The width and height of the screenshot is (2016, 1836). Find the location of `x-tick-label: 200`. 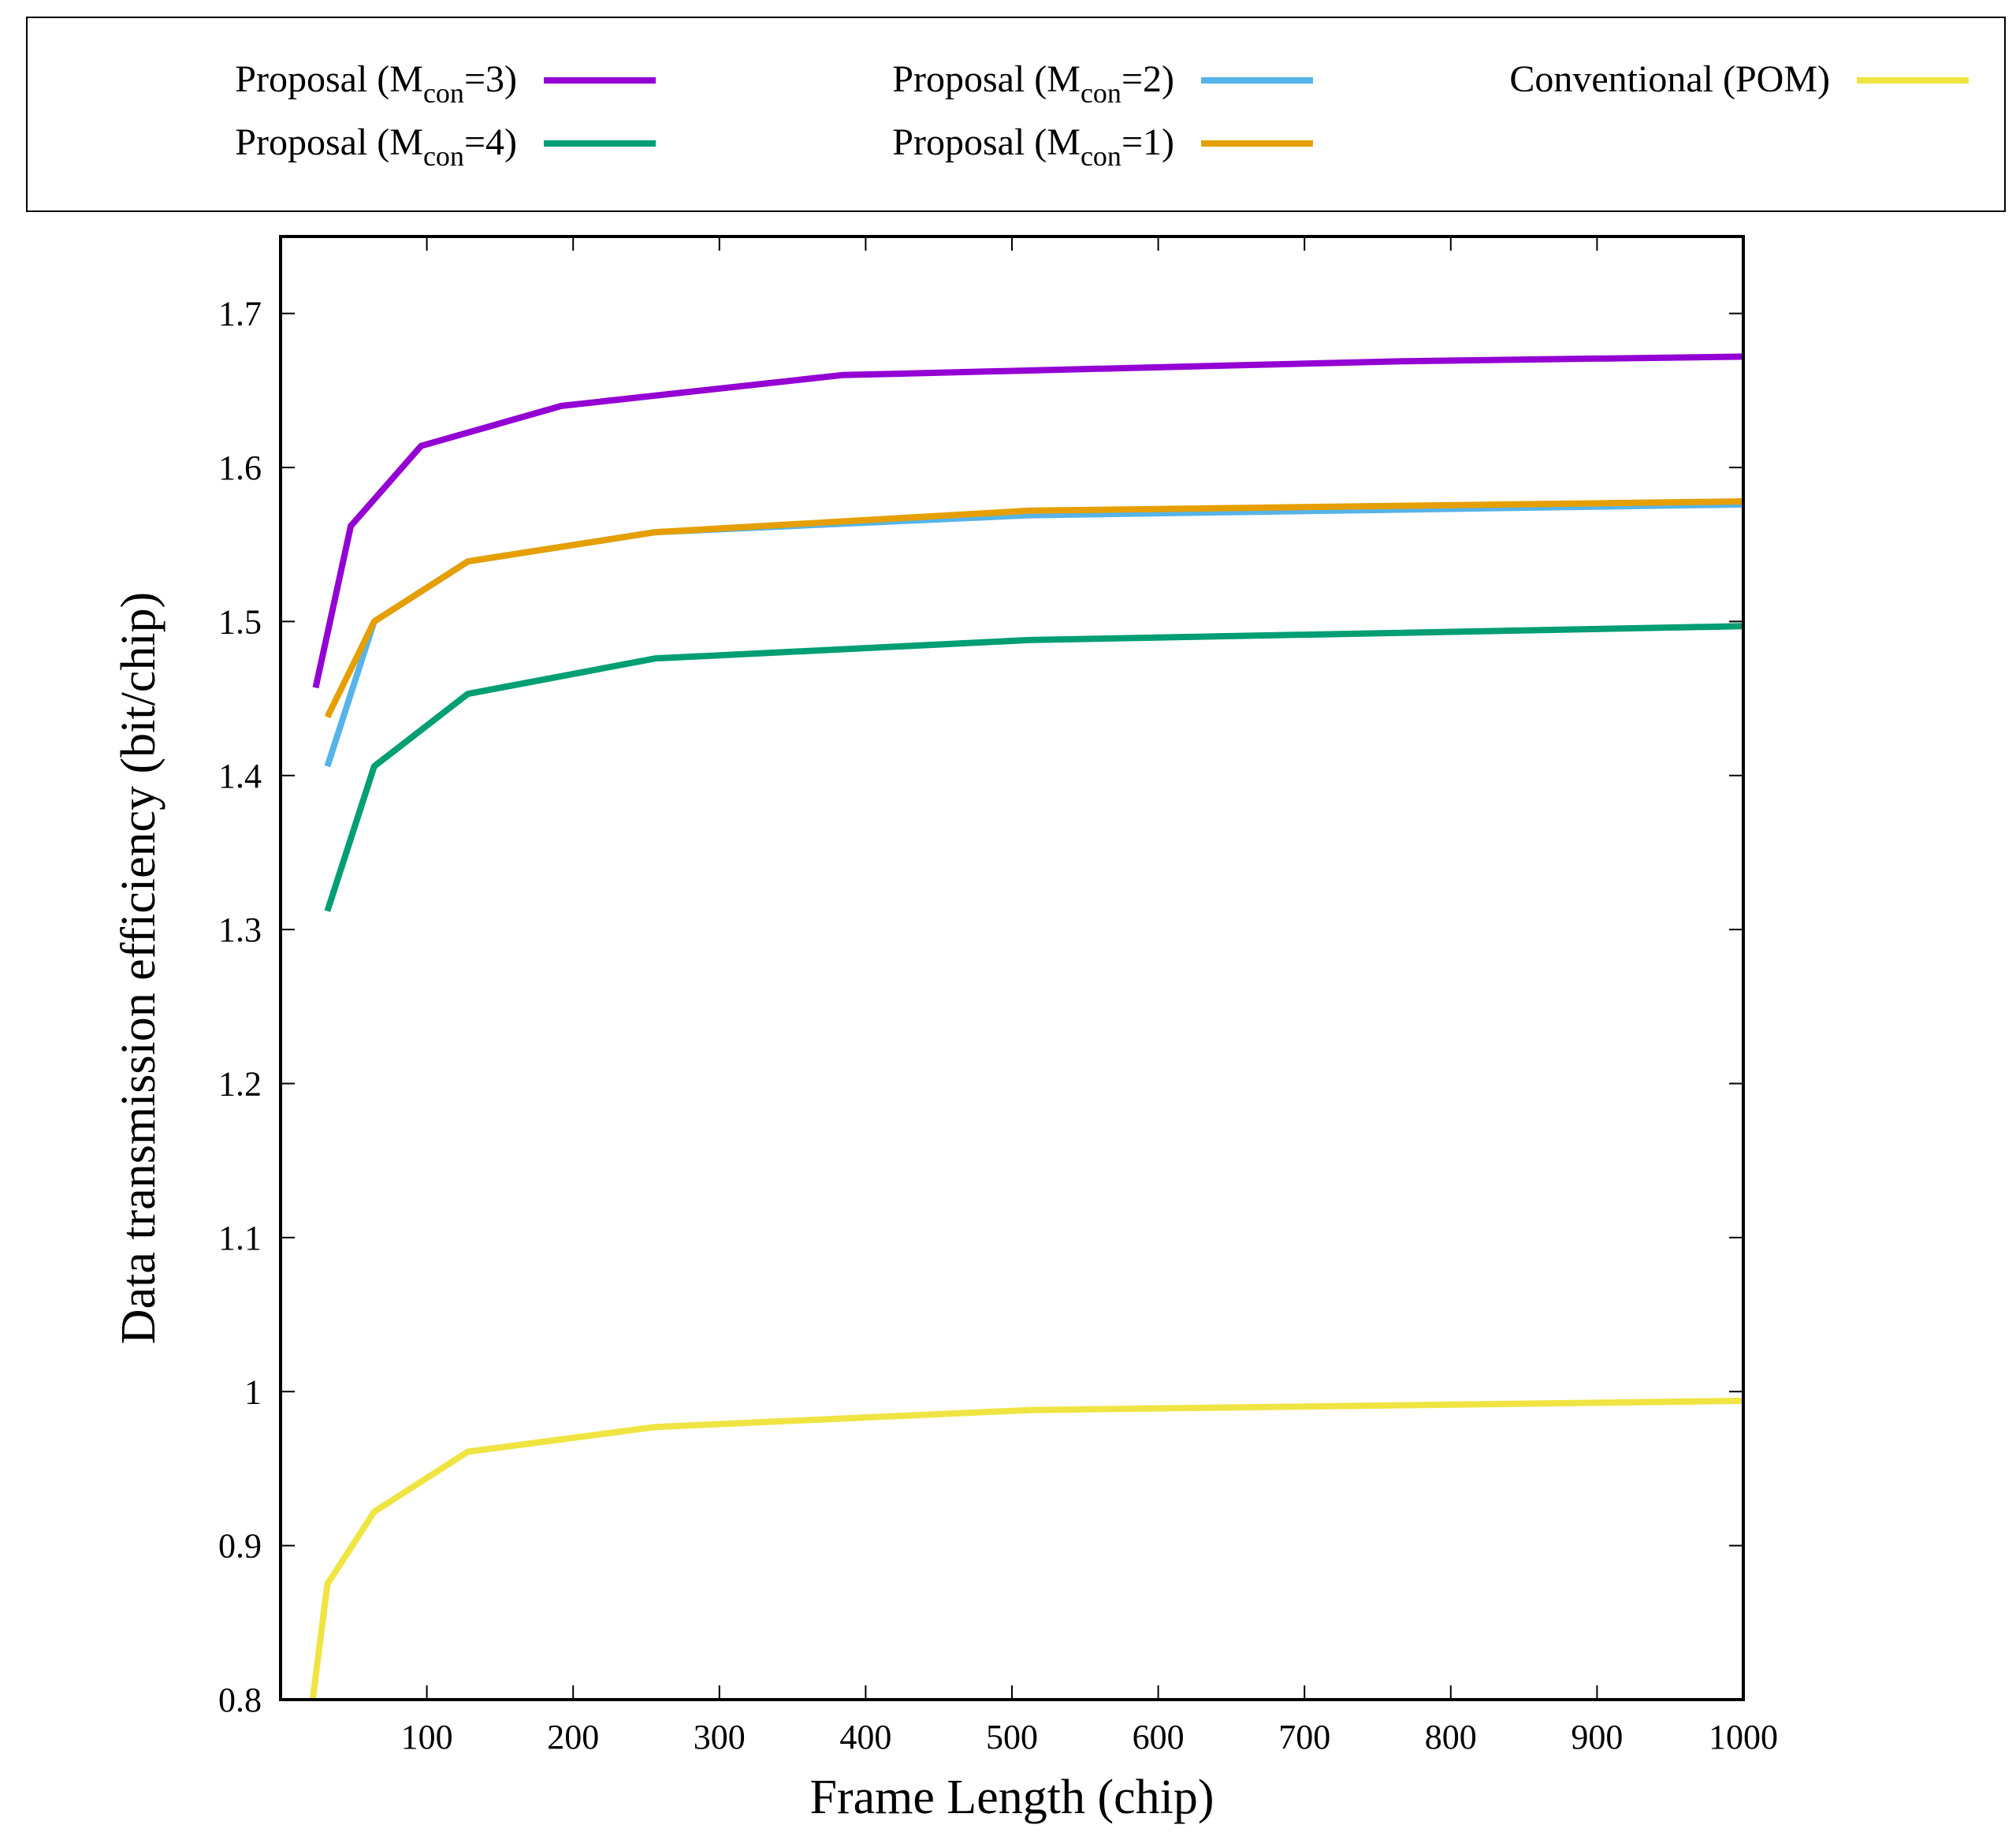

x-tick-label: 200 is located at coordinates (573, 1737).